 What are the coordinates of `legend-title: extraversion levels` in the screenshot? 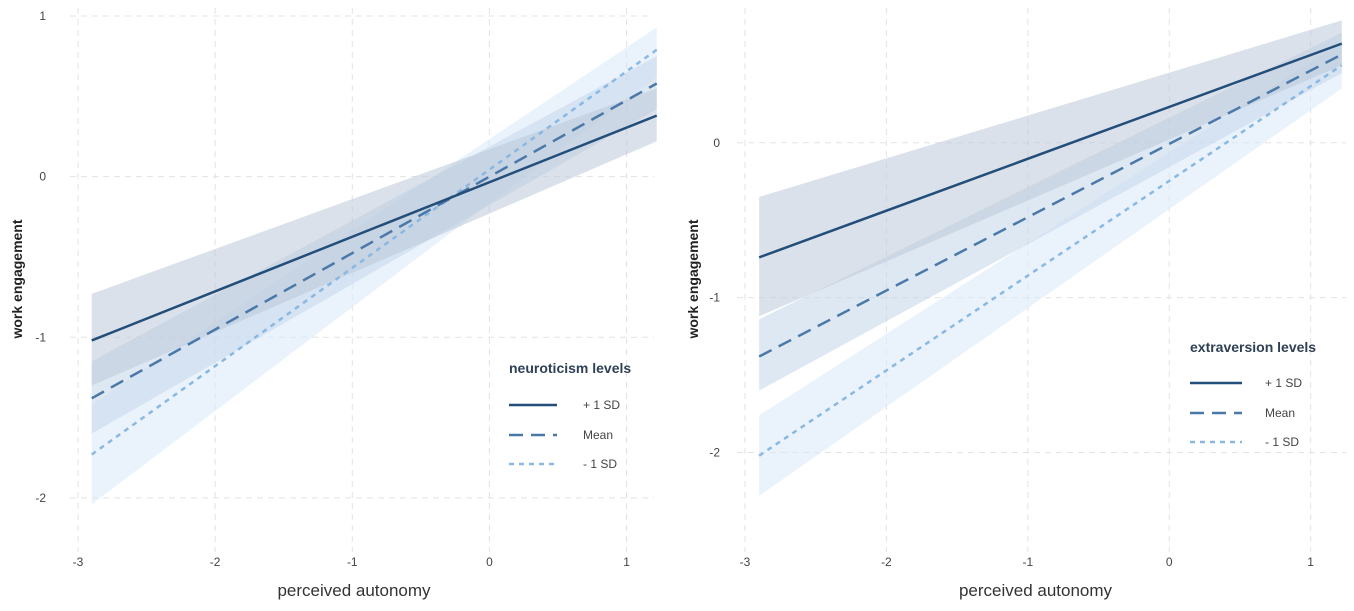 It's located at (1253, 347).